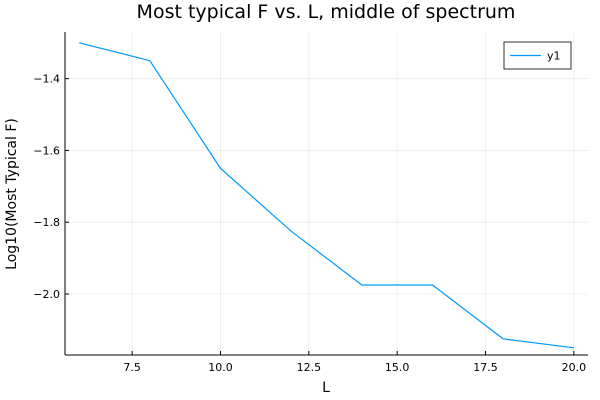 This screenshot has height=400, width=600. I want to click on x-tick-label-1: 10.0, so click(220, 367).